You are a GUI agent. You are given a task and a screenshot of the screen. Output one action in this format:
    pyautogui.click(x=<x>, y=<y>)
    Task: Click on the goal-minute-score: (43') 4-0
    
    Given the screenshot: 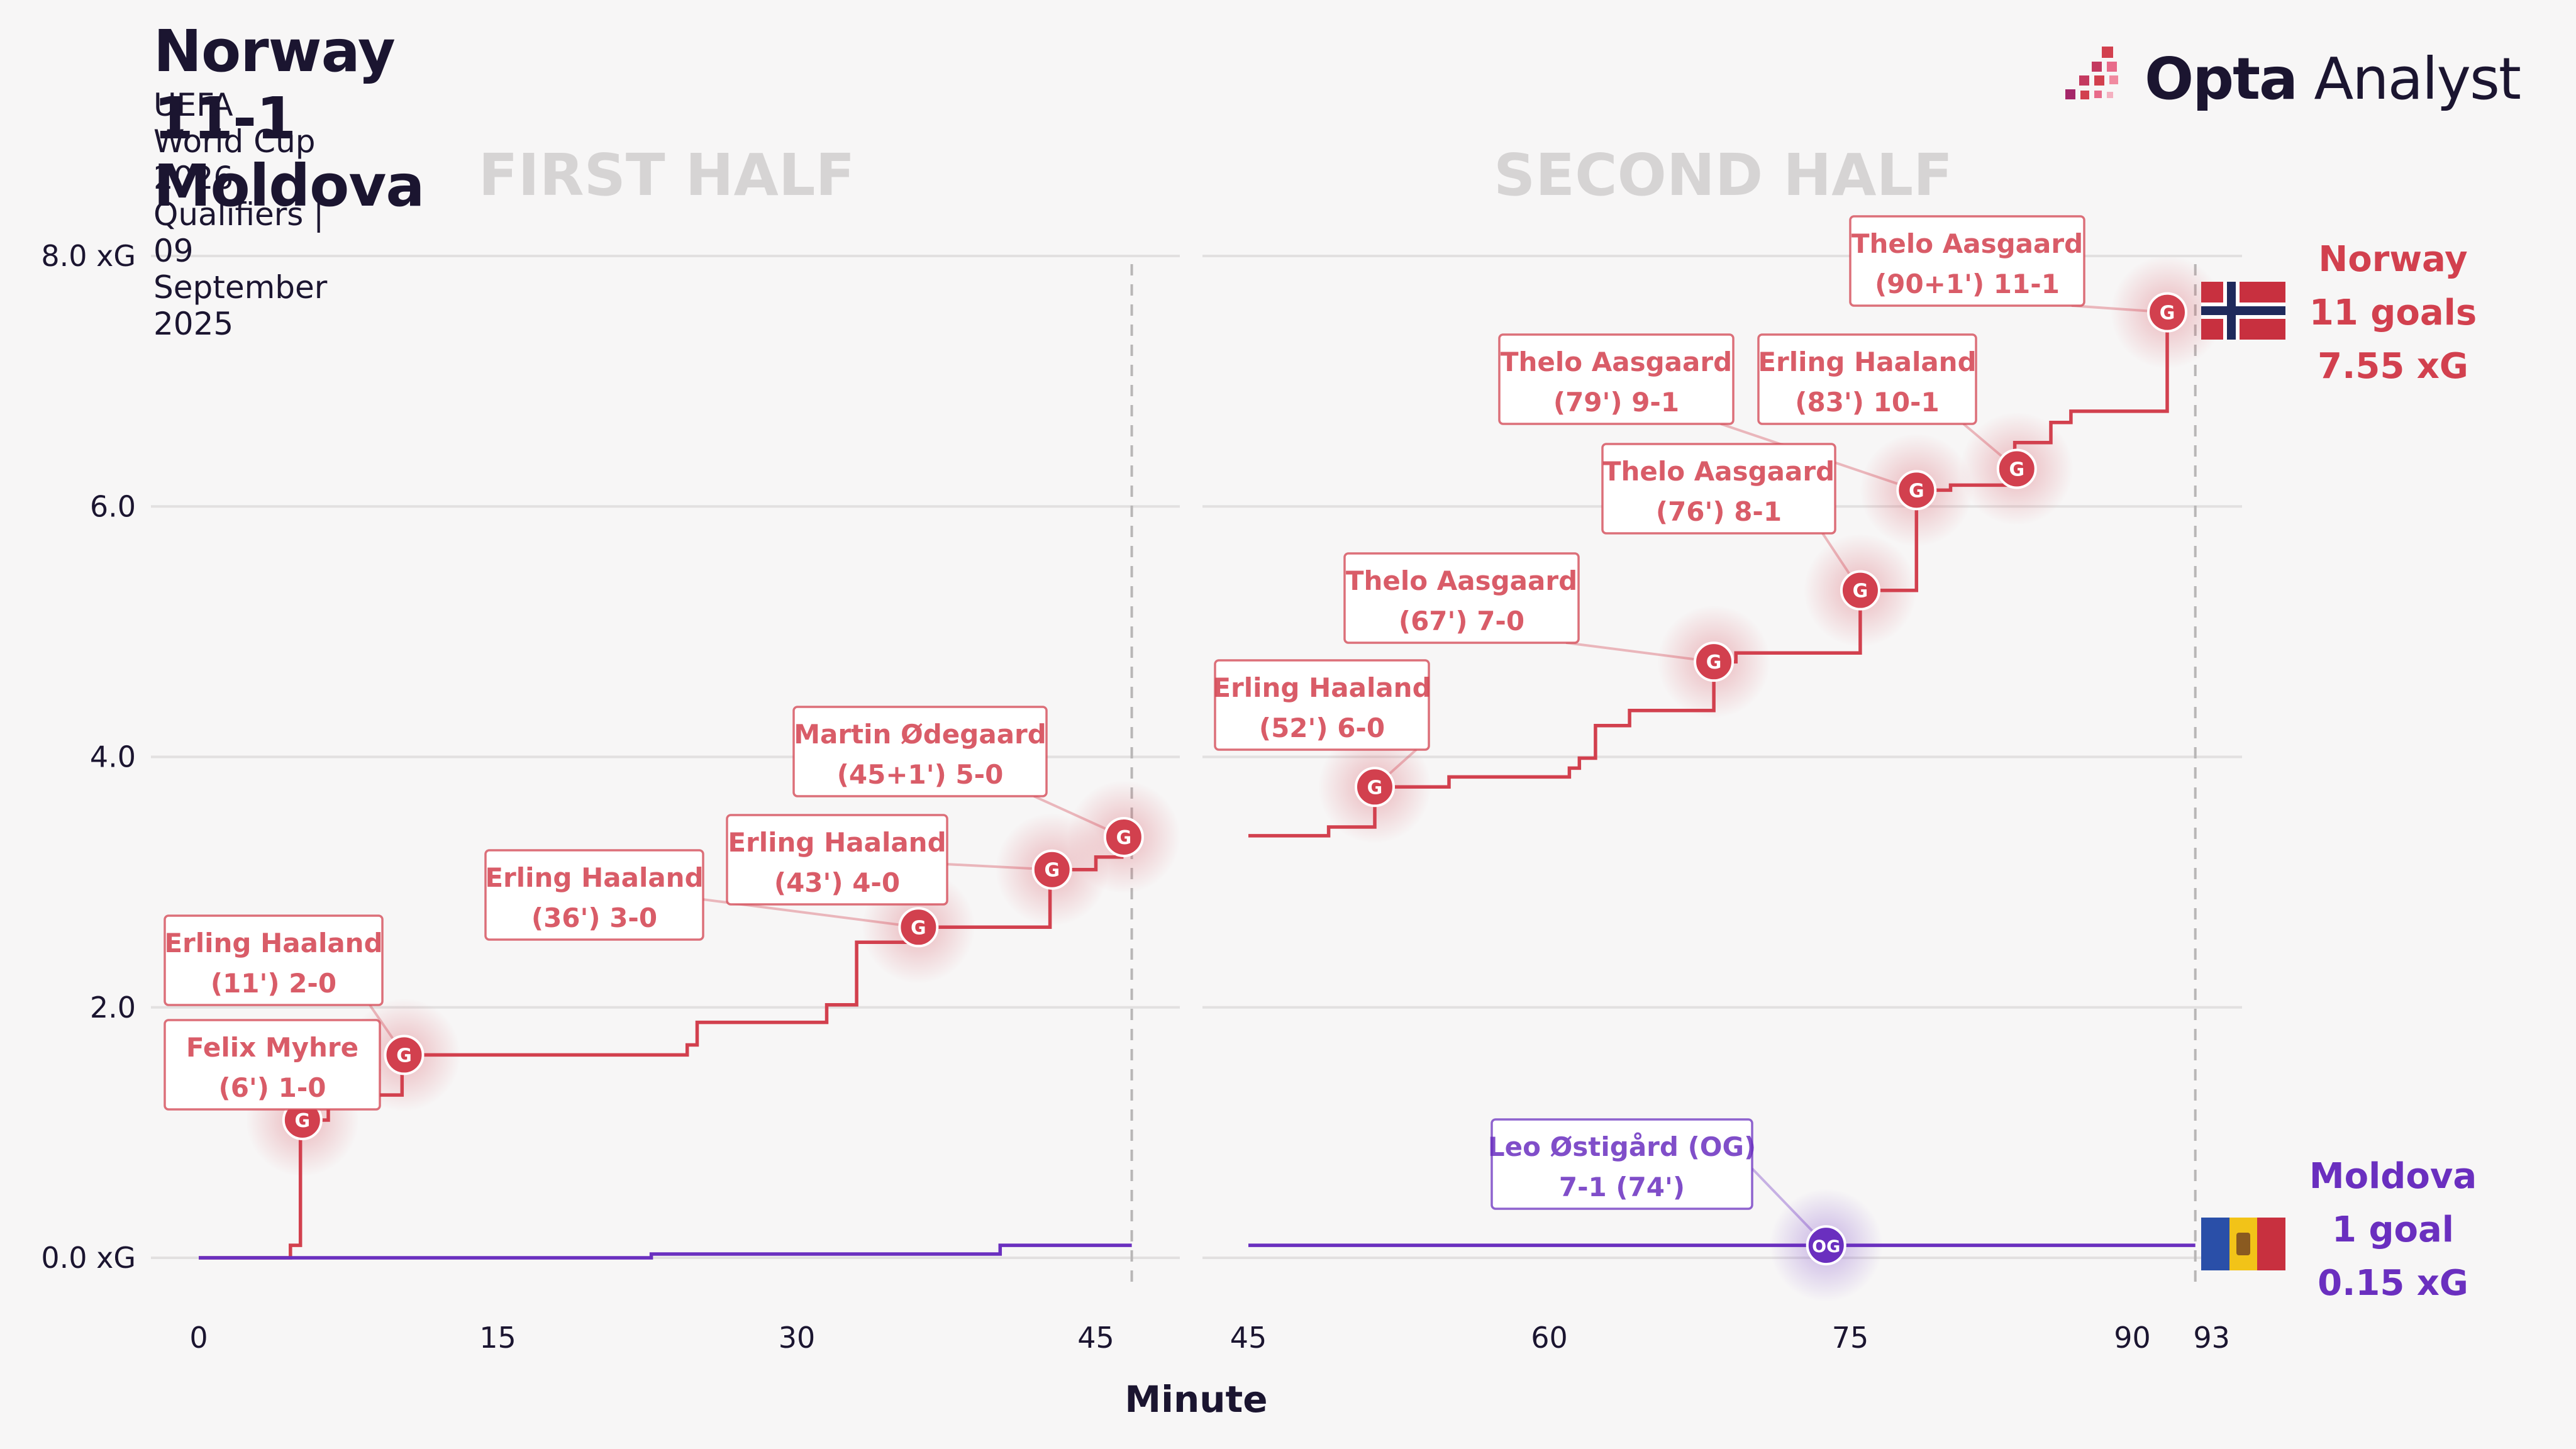 What is the action you would take?
    pyautogui.click(x=837, y=882)
    